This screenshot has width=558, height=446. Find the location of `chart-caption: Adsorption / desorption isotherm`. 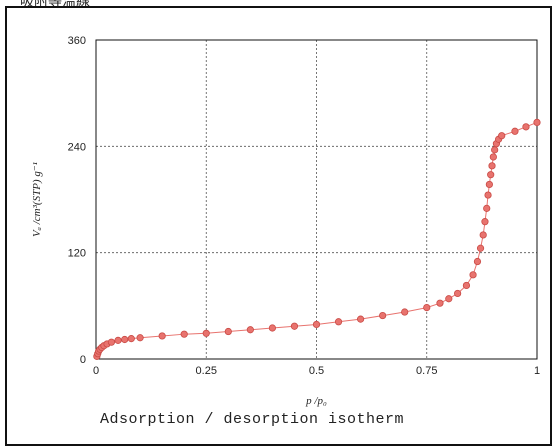

chart-caption: Adsorption / desorption isotherm is located at coordinates (252, 419).